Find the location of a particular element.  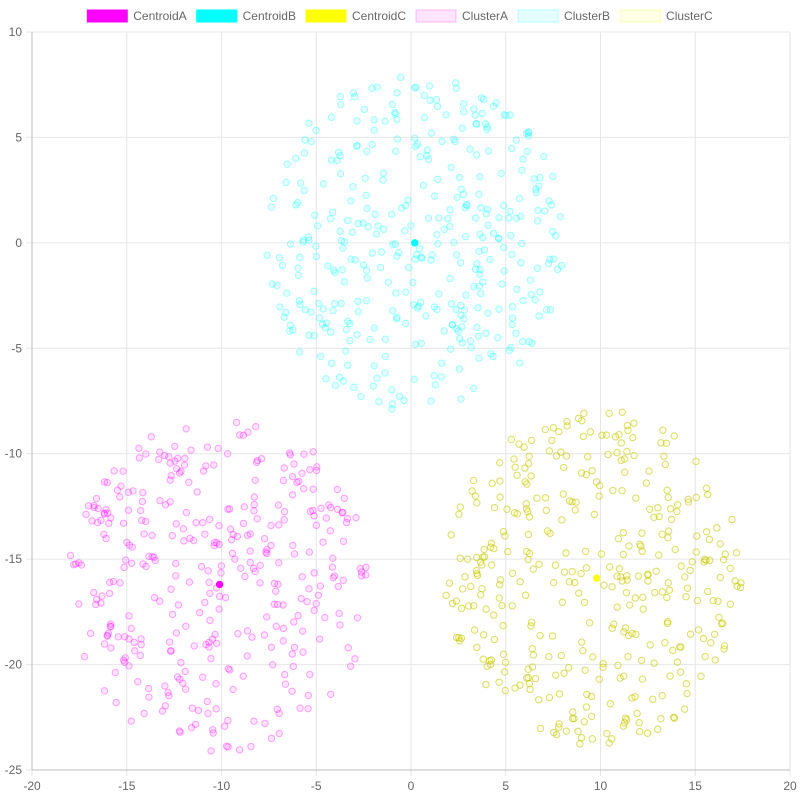

legend-item-clusterc: ClusterC is located at coordinates (666, 16).